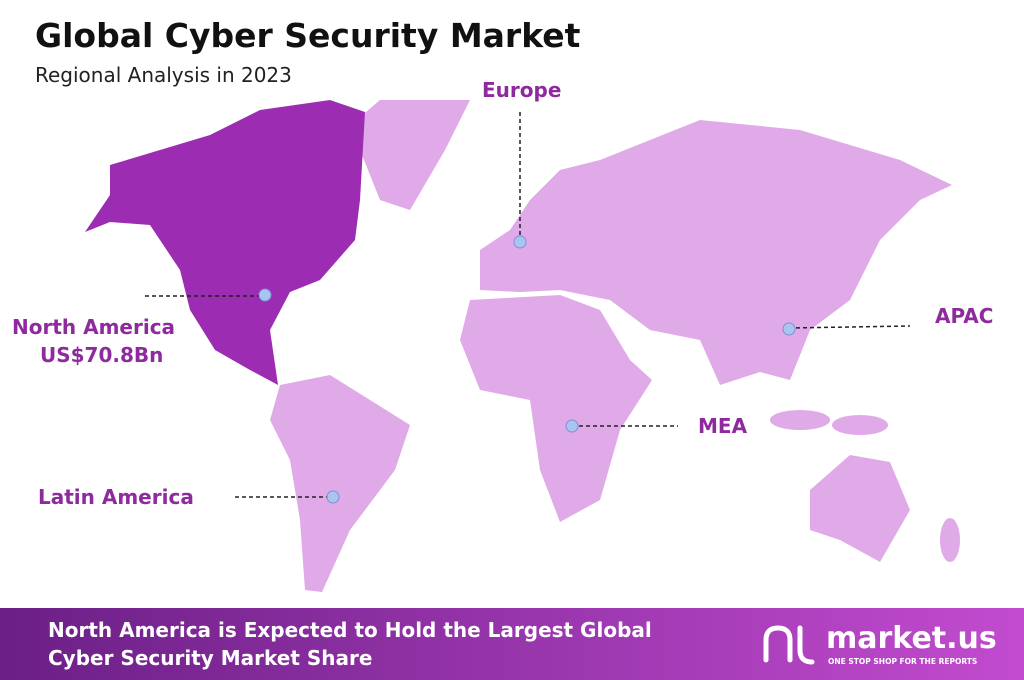 Image resolution: width=1024 pixels, height=680 pixels. What do you see at coordinates (556, 408) in the screenshot?
I see `africa` at bounding box center [556, 408].